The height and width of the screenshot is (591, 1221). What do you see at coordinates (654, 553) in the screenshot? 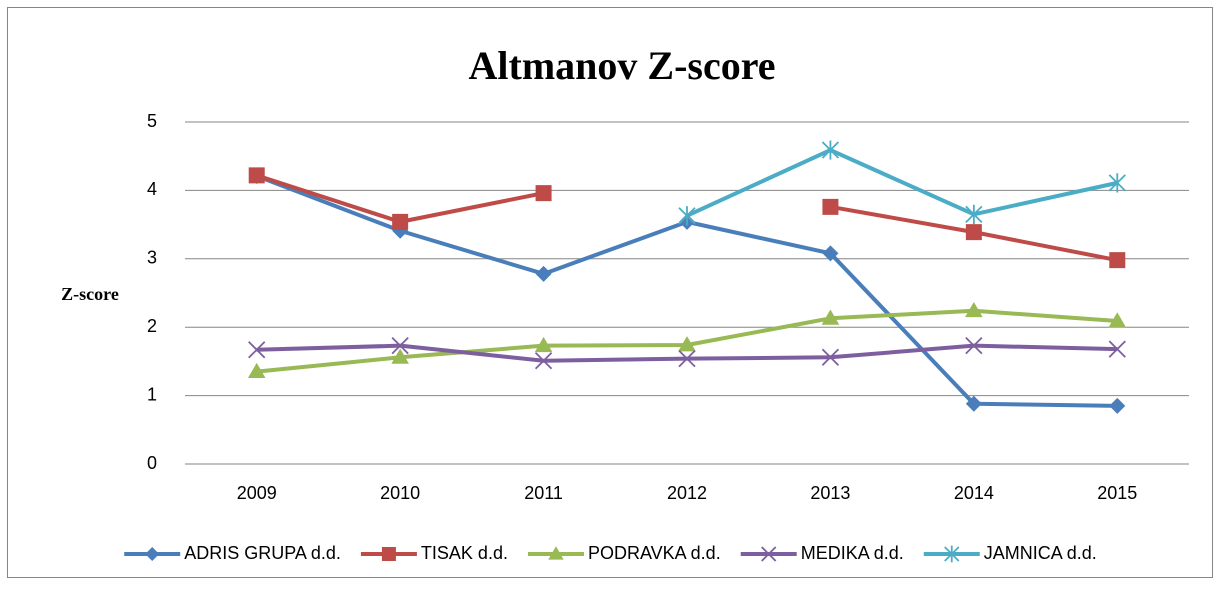
I see `legend-label: PODRAVKA d.d.` at bounding box center [654, 553].